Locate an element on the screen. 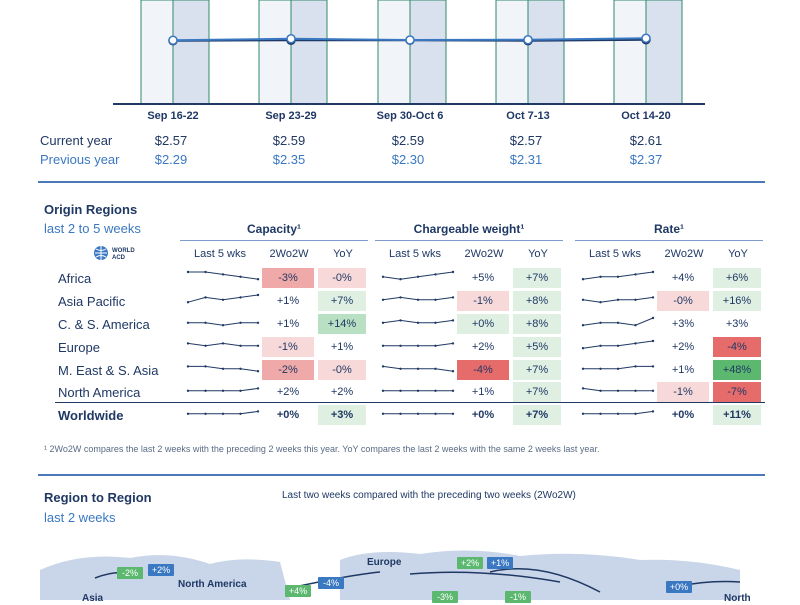 The width and height of the screenshot is (800, 605). r2r-subtitle: last 2 weeks is located at coordinates (80, 517).